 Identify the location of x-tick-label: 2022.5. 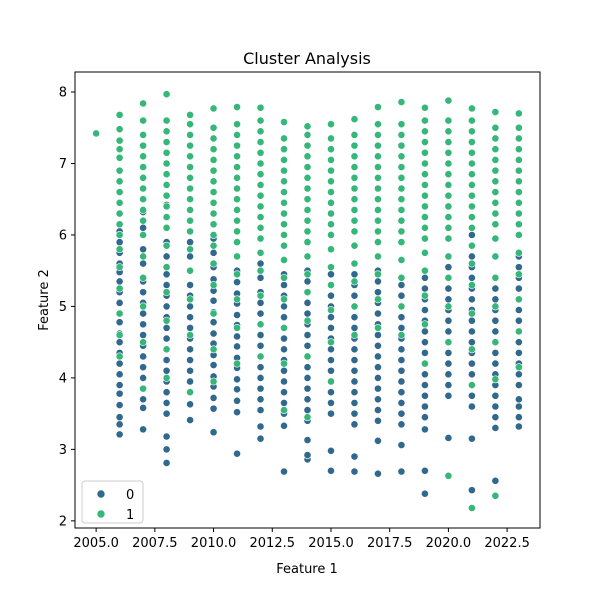
(507, 543).